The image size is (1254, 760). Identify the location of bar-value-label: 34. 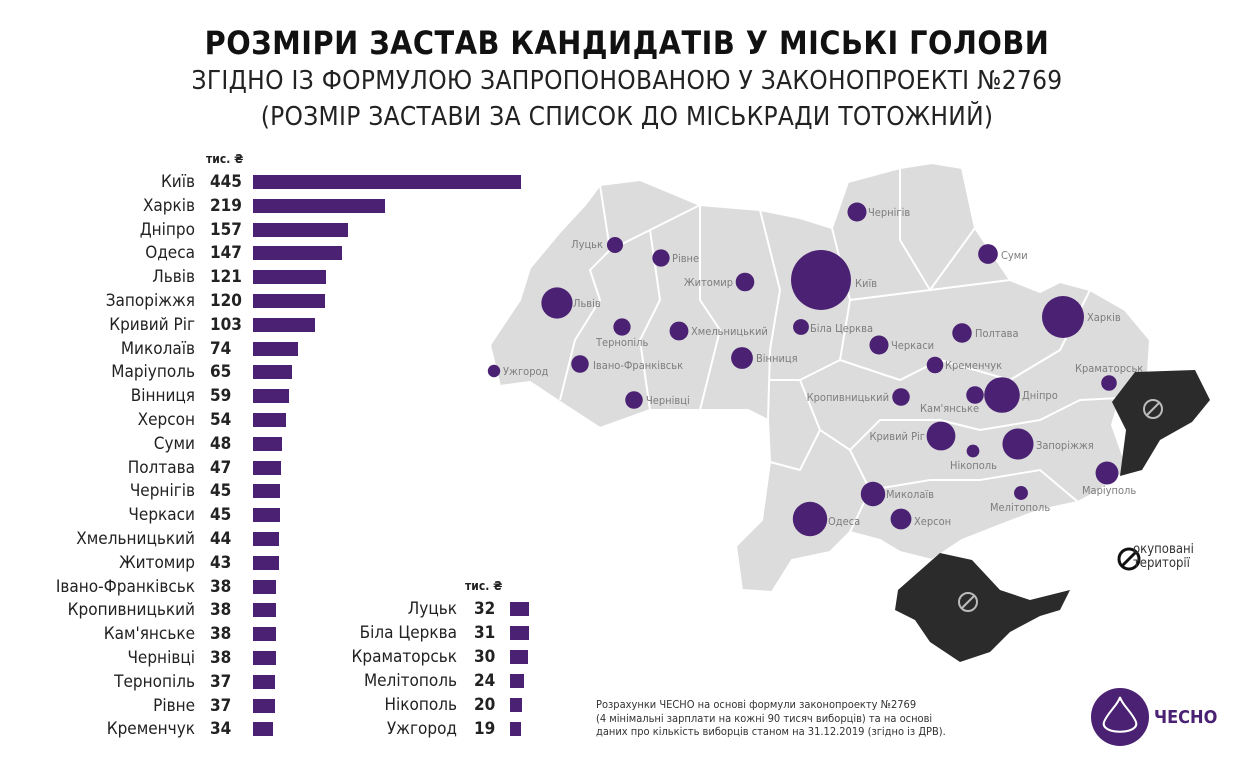
(221, 729).